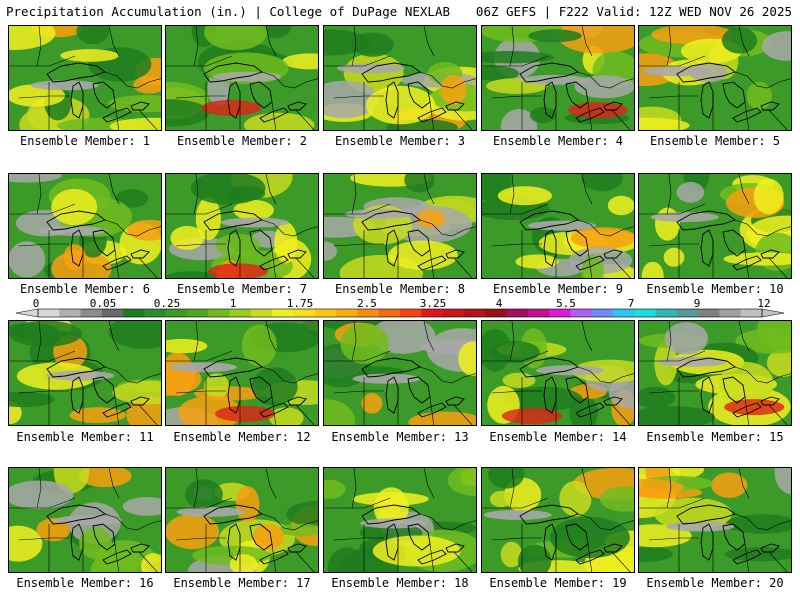  I want to click on colorbar-tick-label: 0.05, so click(103, 303).